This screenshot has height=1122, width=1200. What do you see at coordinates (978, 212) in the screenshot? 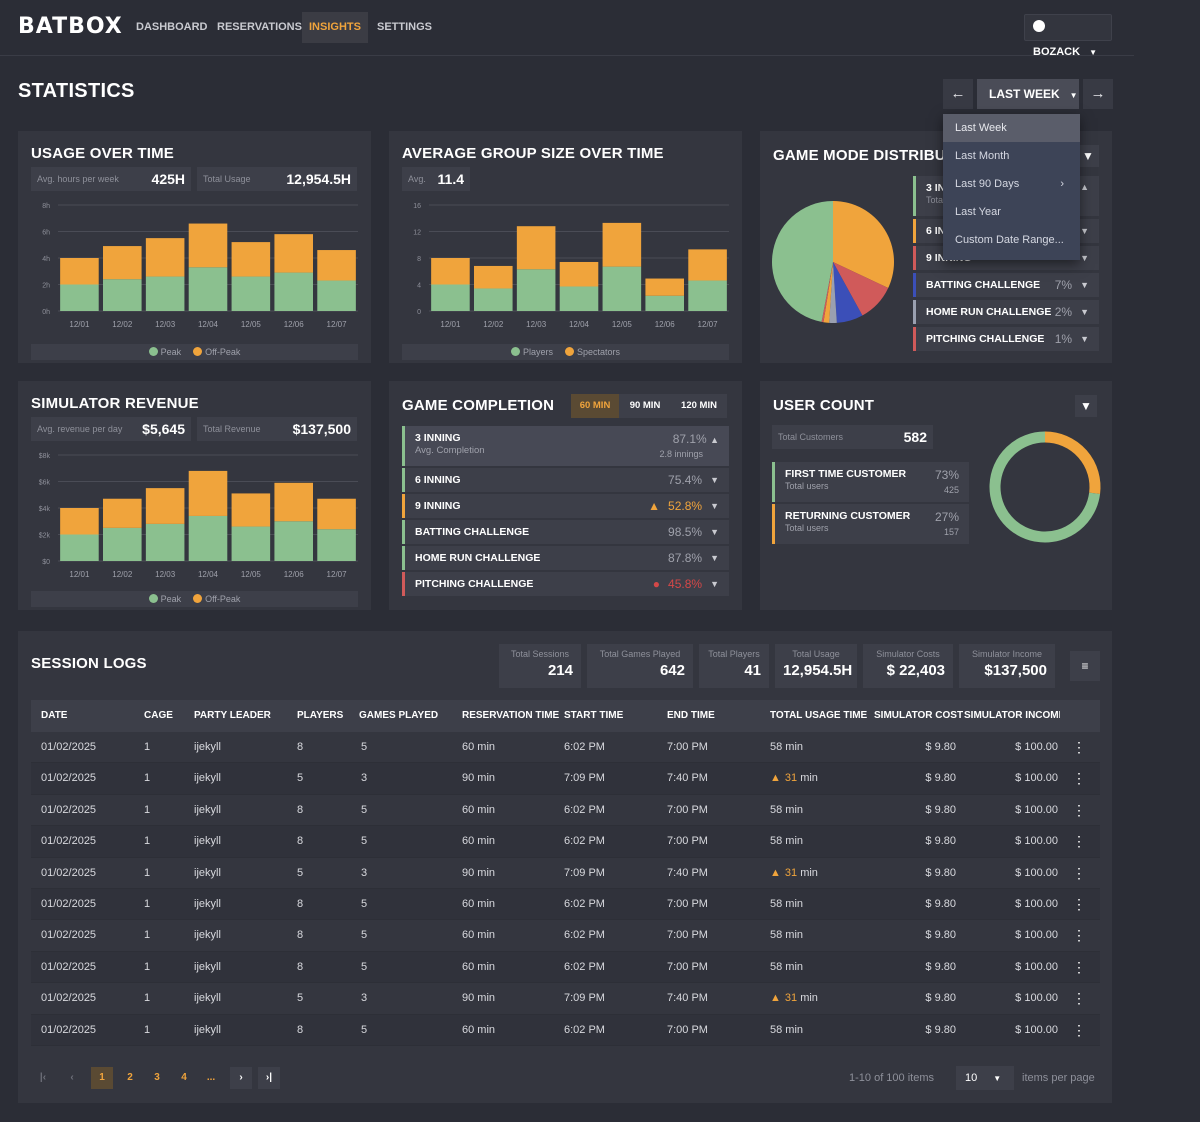
I see `option-last-year: Last Year` at bounding box center [978, 212].